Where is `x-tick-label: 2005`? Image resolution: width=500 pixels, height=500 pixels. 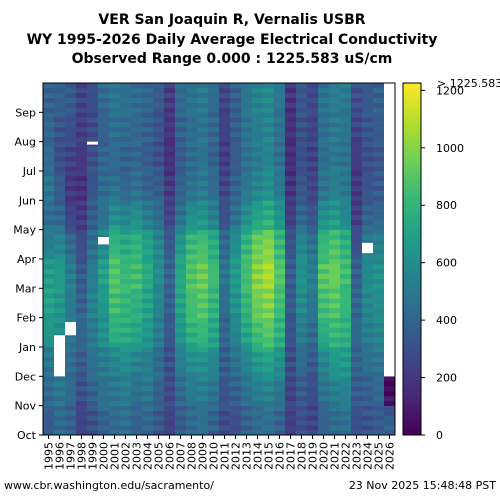 x-tick-label: 2005 is located at coordinates (159, 456).